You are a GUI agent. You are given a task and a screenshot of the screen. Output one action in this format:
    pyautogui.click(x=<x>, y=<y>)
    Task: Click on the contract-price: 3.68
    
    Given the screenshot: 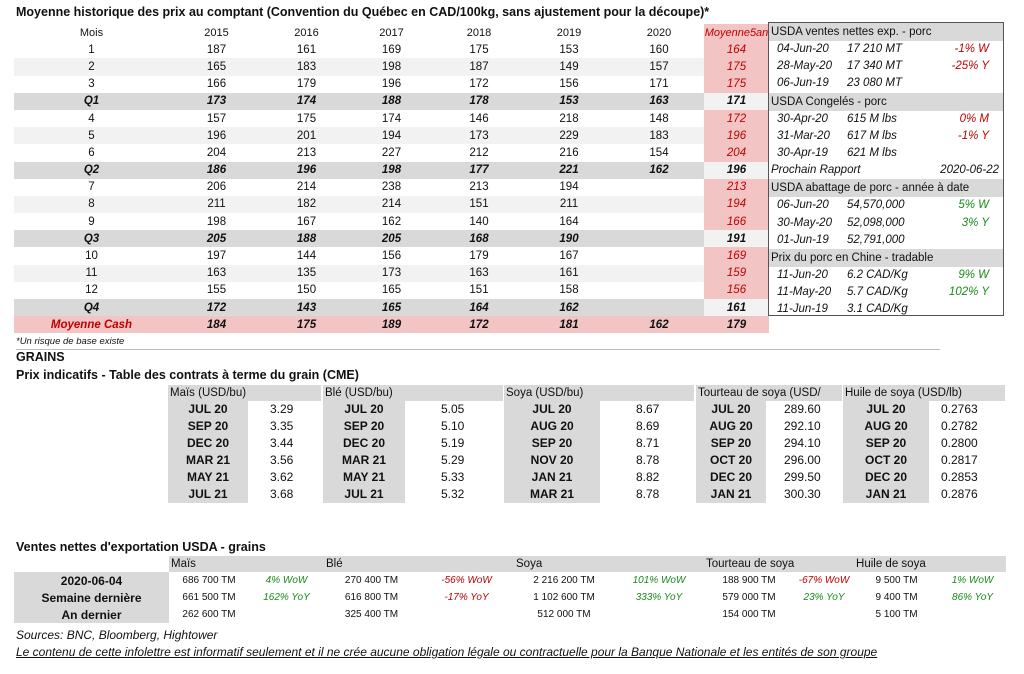 What is the action you would take?
    pyautogui.click(x=282, y=494)
    